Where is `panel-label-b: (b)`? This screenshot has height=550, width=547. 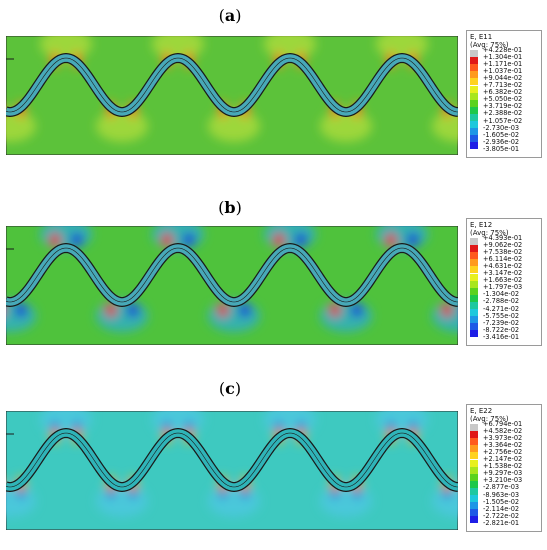
panel-label-b: (b) is located at coordinates (230, 207).